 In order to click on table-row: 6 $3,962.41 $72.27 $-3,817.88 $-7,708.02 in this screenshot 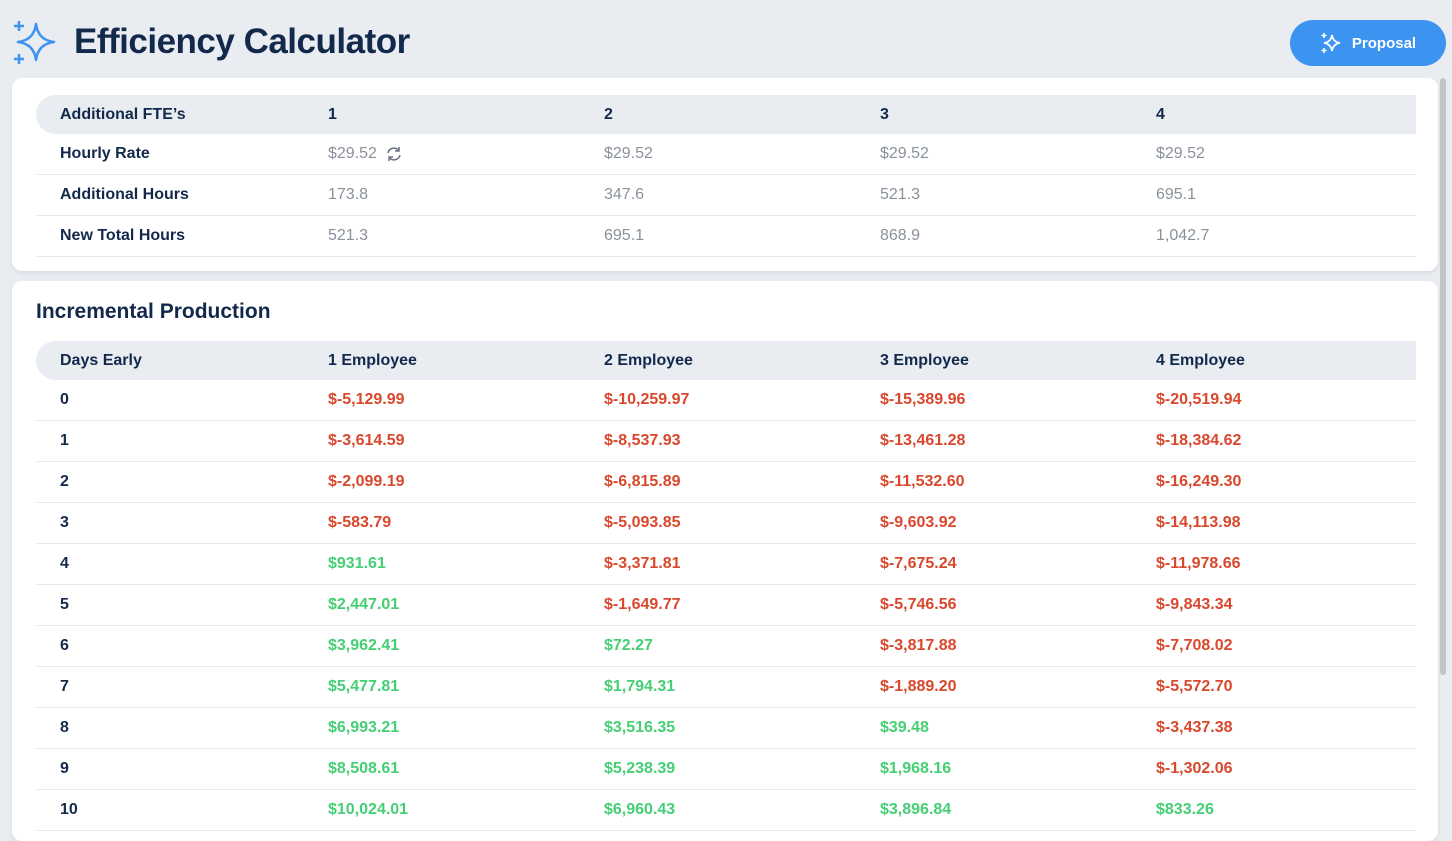, I will do `click(726, 646)`.